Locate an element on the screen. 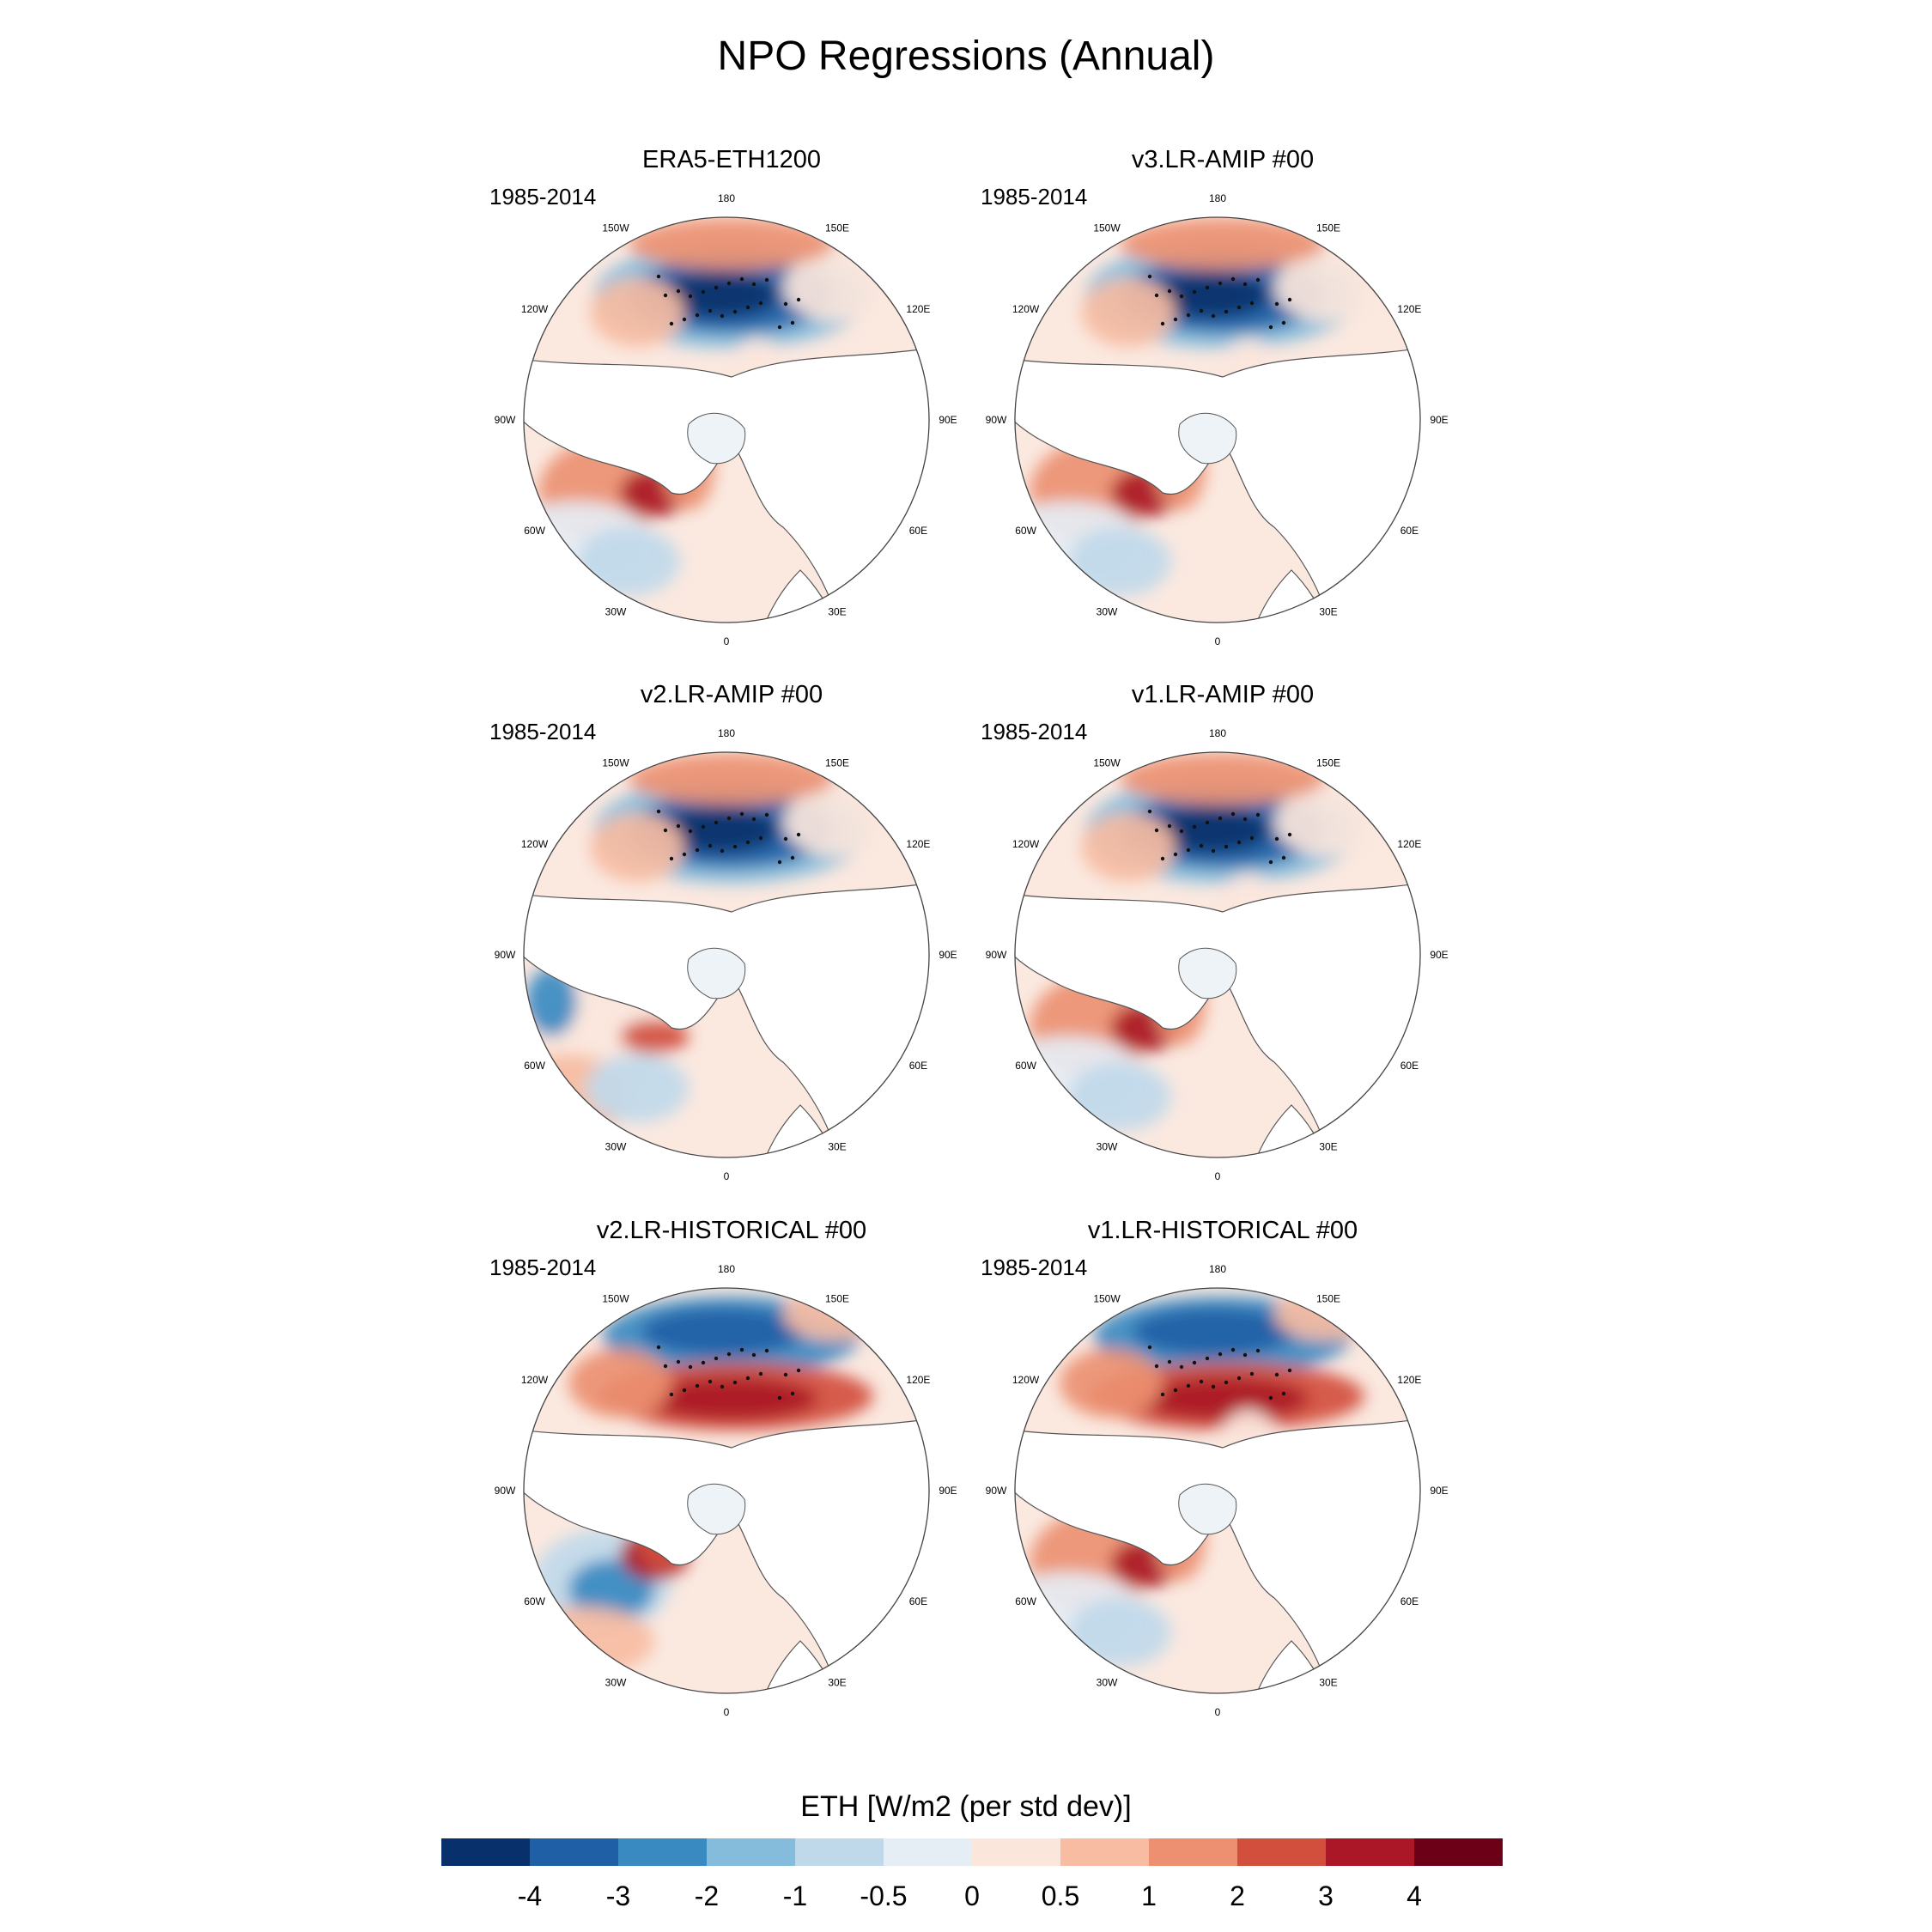 This screenshot has height=1932, width=1932. longitude-label: 30W is located at coordinates (1107, 1146).